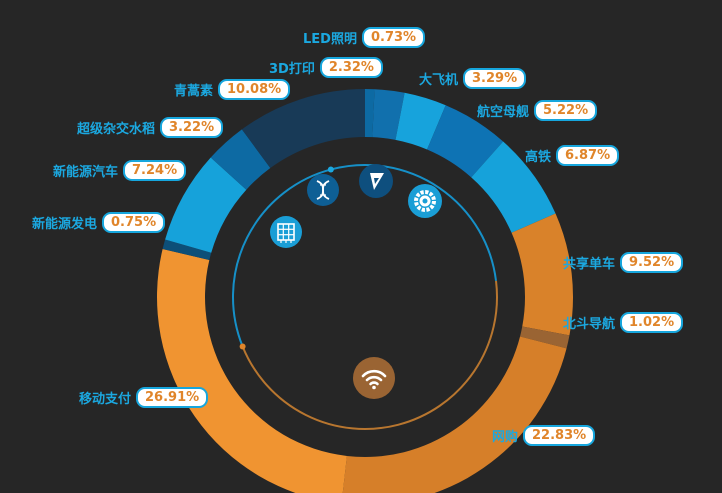 The width and height of the screenshot is (722, 493). I want to click on slice-value: 22.83%, so click(559, 435).